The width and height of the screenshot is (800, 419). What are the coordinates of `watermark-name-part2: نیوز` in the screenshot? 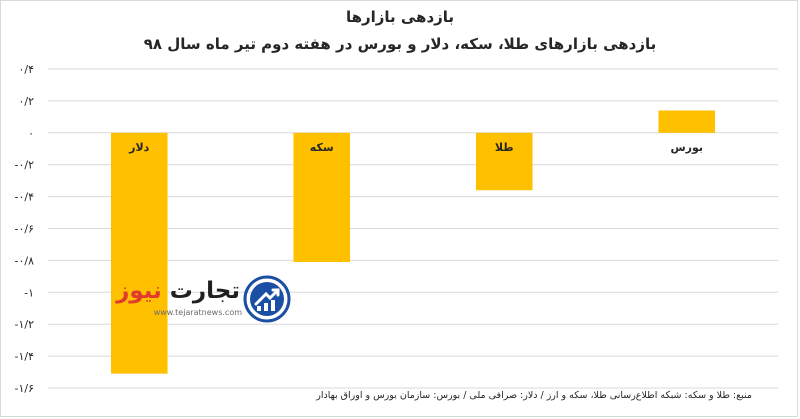 It's located at (139, 291).